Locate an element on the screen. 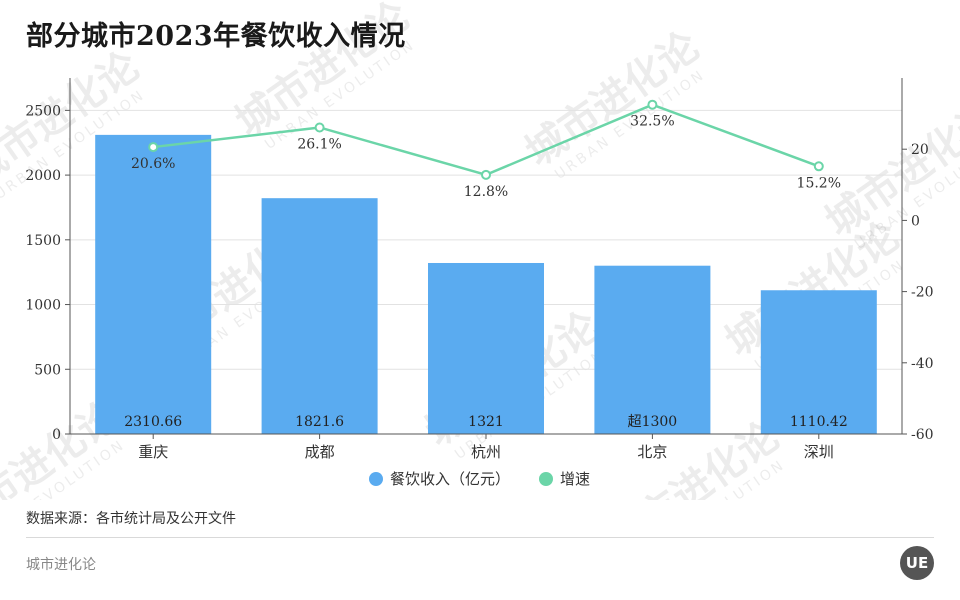 The height and width of the screenshot is (600, 960). y-right-tick-label: 20 is located at coordinates (920, 150).